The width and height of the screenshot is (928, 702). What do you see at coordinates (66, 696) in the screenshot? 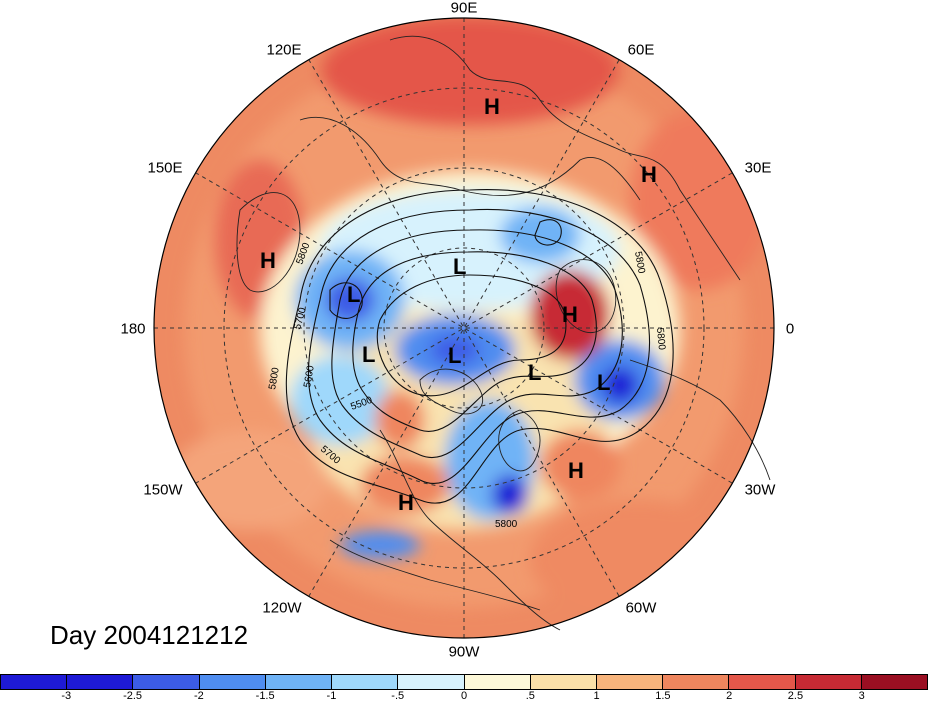
I see `colorbar-tick-label: -3` at bounding box center [66, 696].